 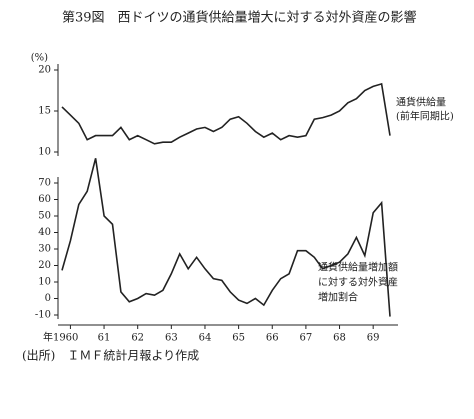 What do you see at coordinates (43, 315) in the screenshot?
I see `y-tick-label: -10` at bounding box center [43, 315].